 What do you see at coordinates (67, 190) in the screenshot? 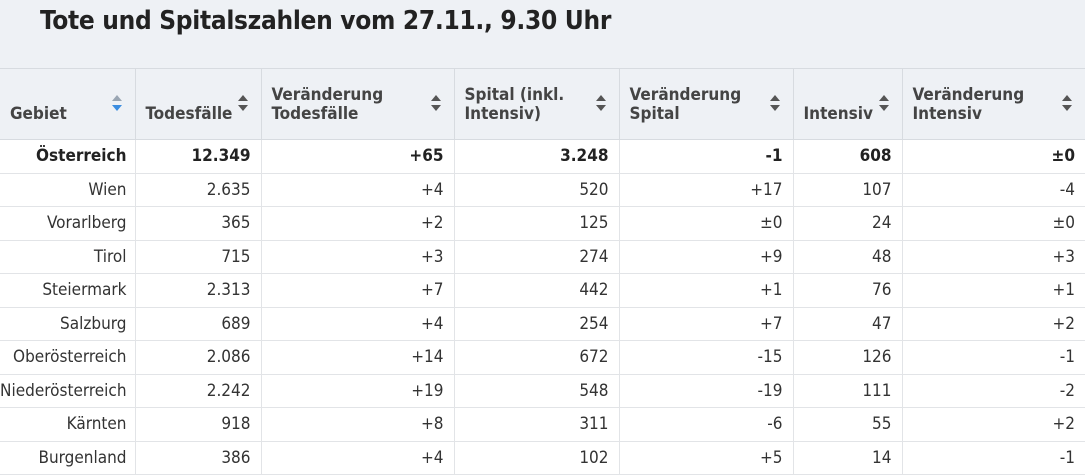
I see `gebiet-cell: Wien` at bounding box center [67, 190].